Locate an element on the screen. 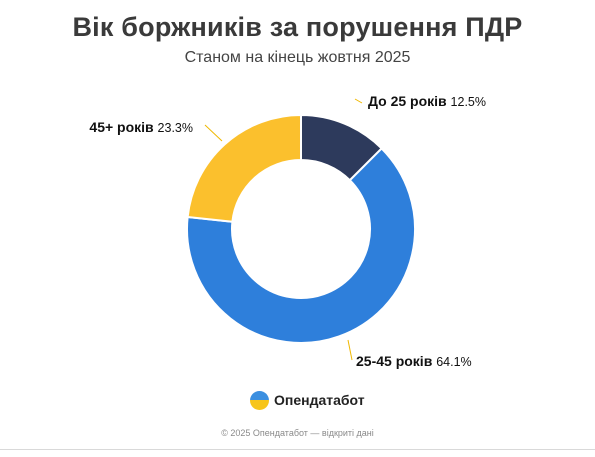  slice-label-name: 45+ років is located at coordinates (123, 127).